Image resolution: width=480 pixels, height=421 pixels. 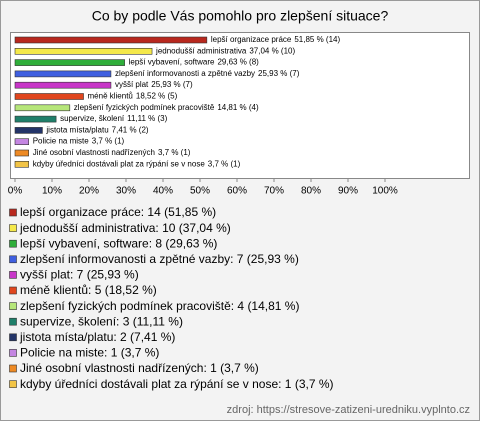 What do you see at coordinates (185, 73) in the screenshot?
I see `bar-category: zlepšení informovanosti a zpětné vazby` at bounding box center [185, 73].